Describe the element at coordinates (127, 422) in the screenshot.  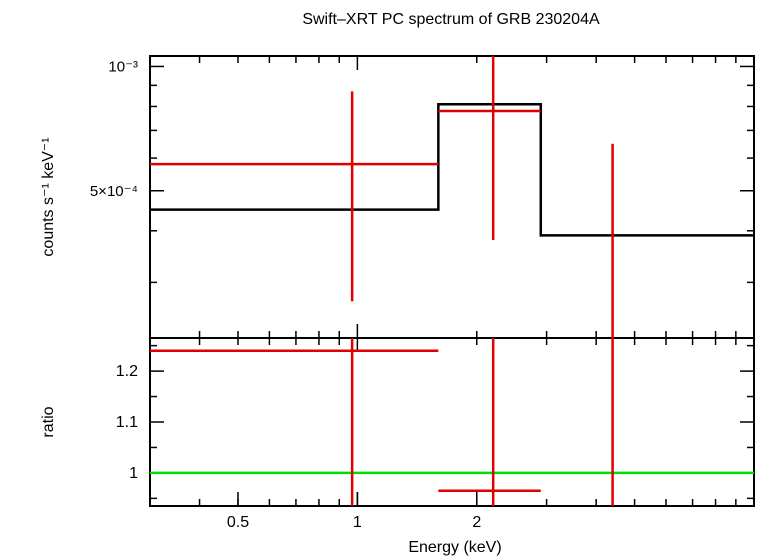
I see `y-tick-label: 1.1` at that location.